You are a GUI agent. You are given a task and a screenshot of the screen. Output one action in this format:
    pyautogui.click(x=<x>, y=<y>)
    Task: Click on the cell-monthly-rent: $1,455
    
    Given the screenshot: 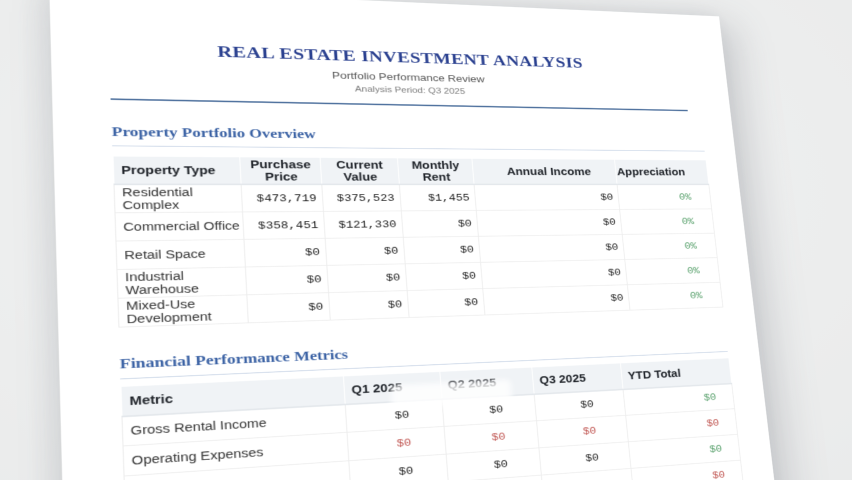 What is the action you would take?
    pyautogui.click(x=438, y=197)
    